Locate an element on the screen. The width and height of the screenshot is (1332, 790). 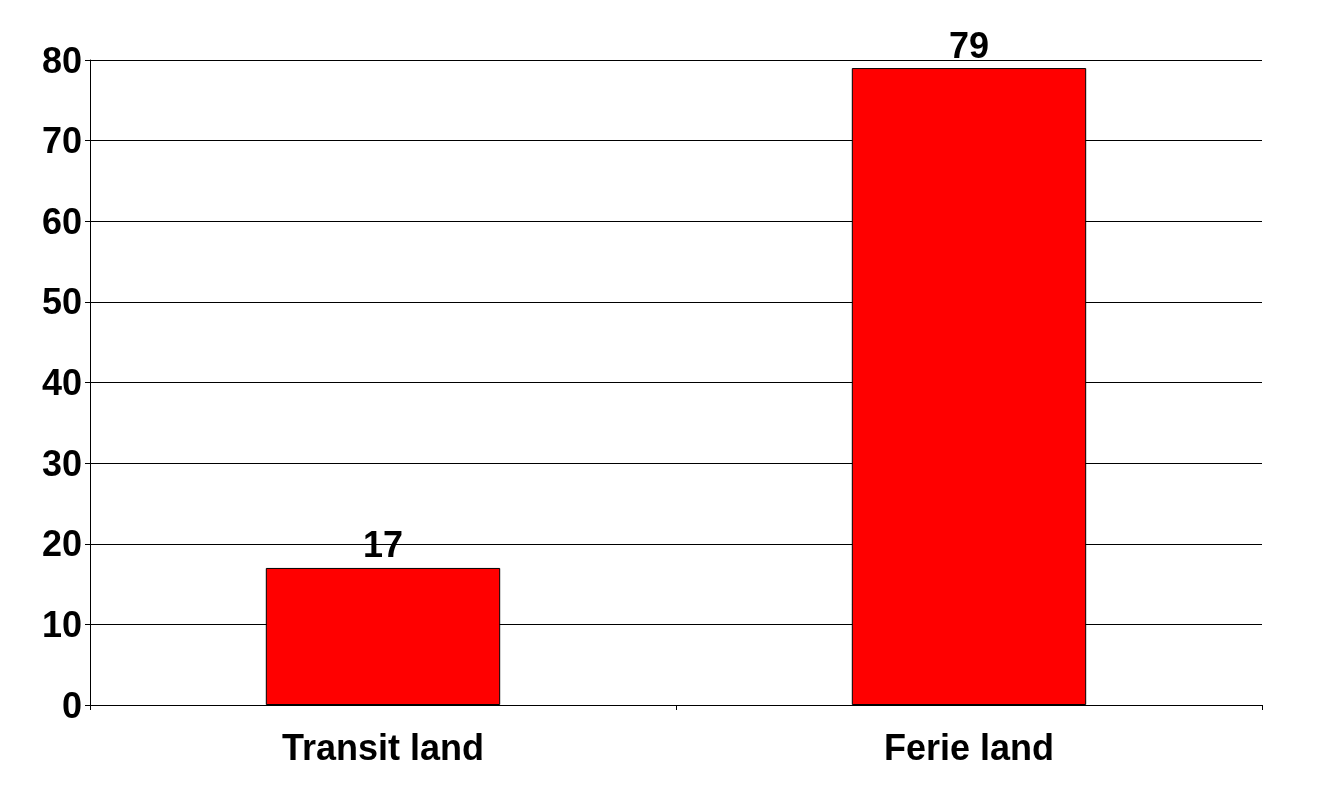
x-tick-label: Transit land is located at coordinates (383, 747).